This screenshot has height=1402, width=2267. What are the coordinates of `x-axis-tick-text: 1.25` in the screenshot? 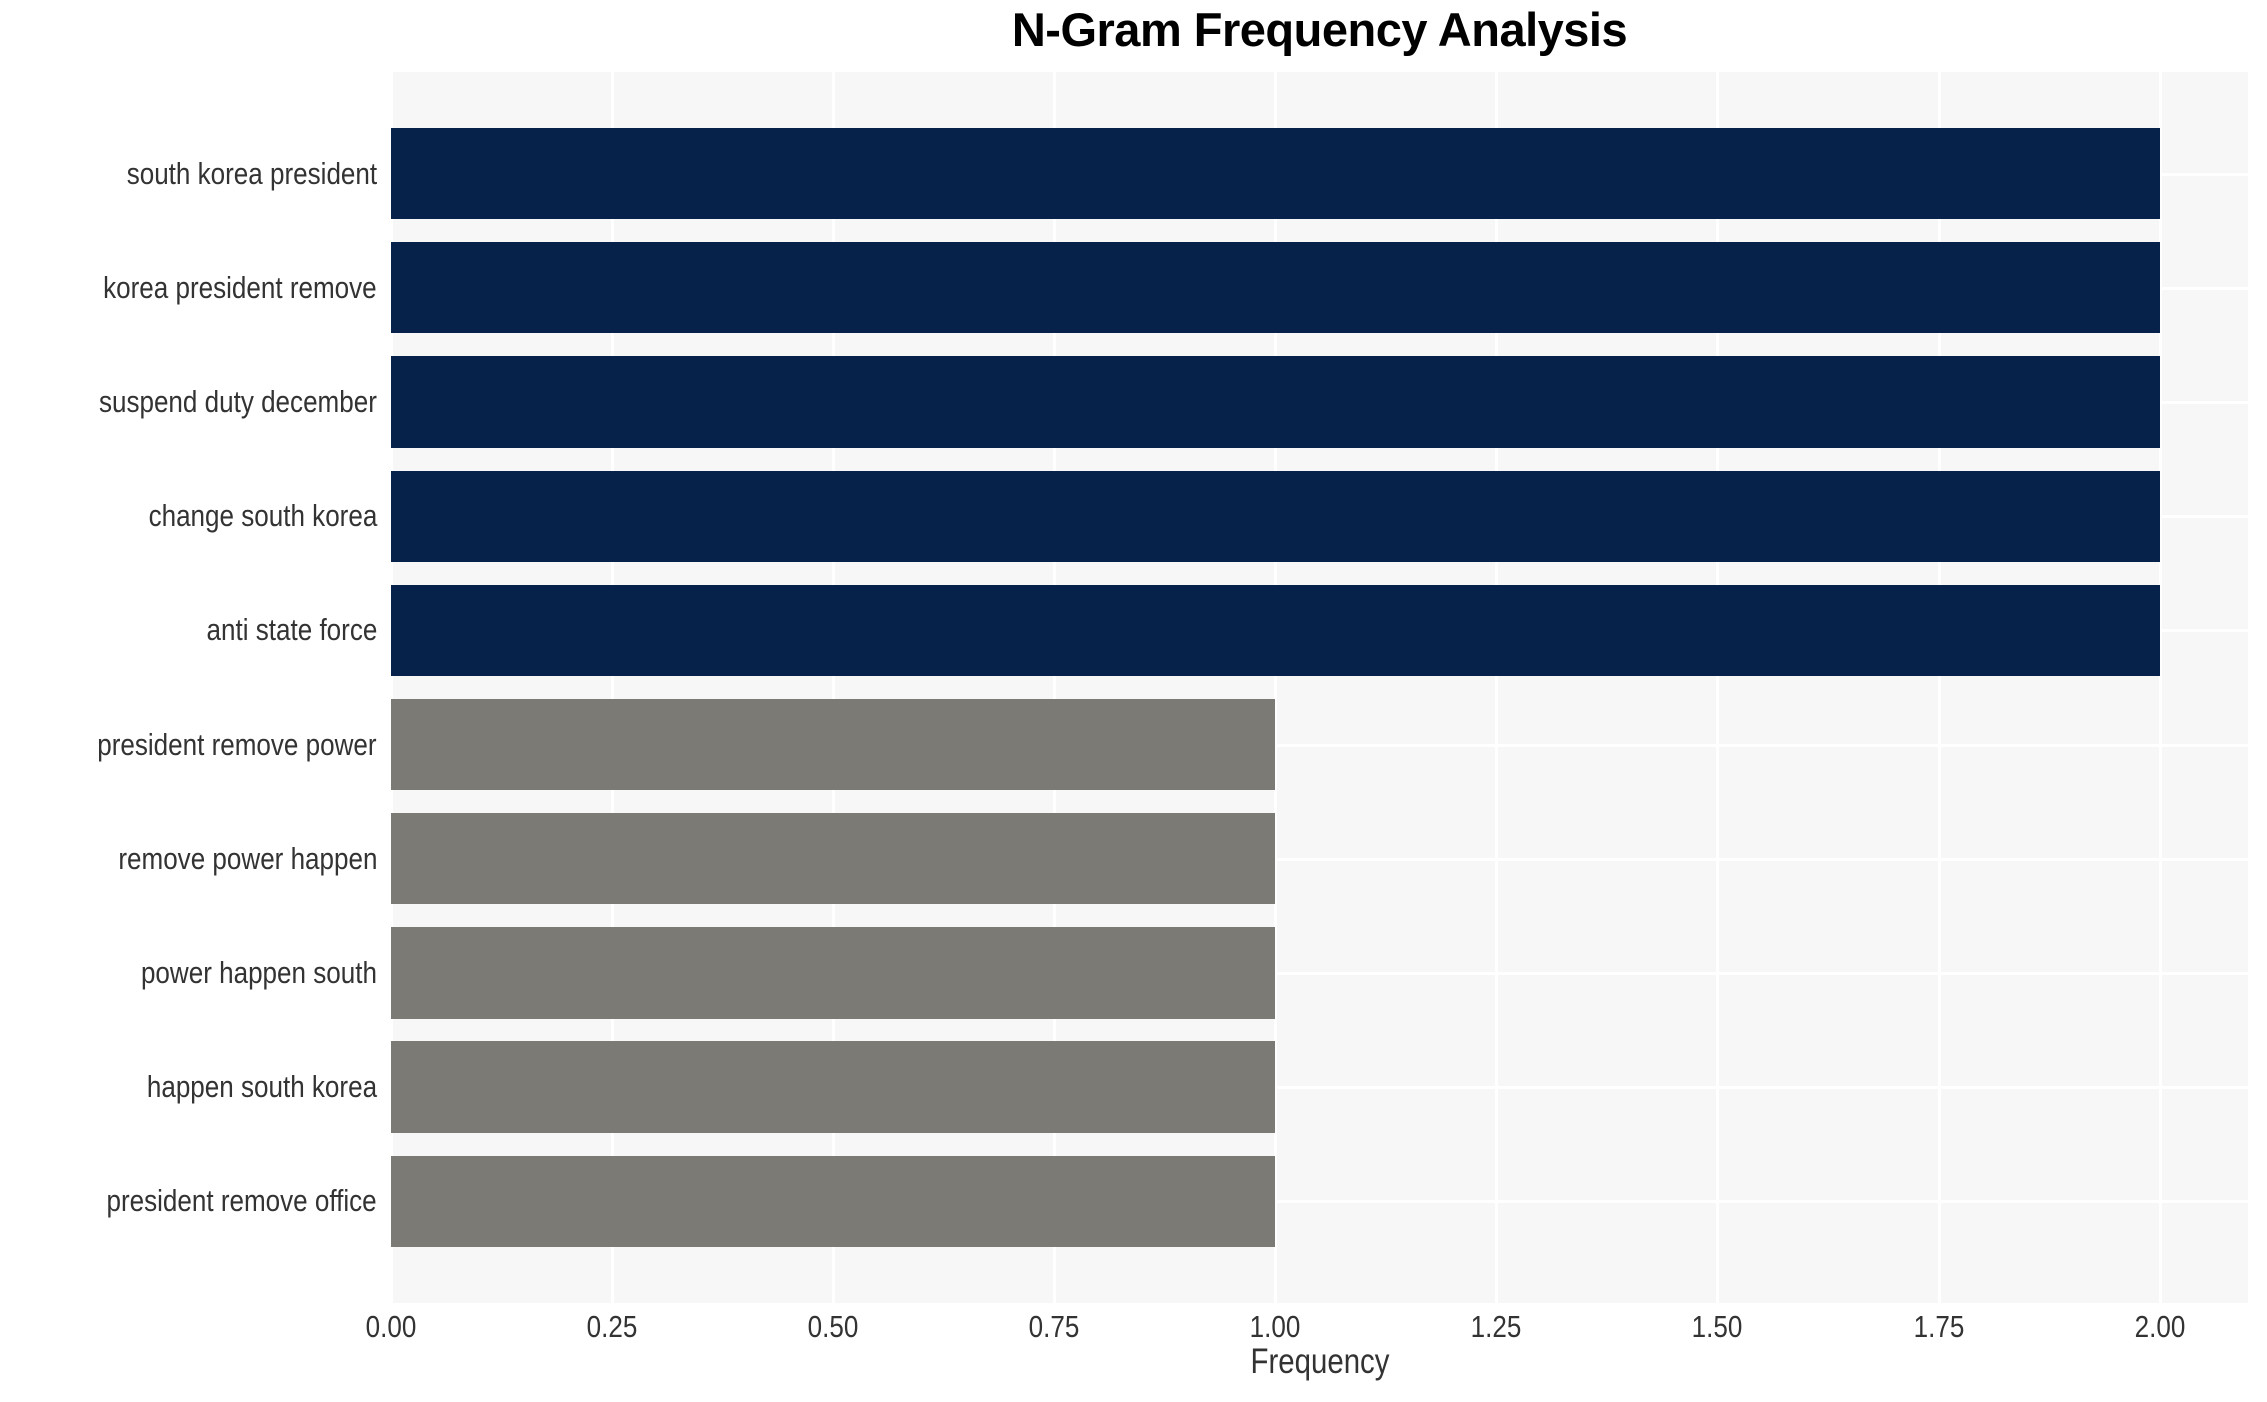 It's located at (1496, 1326).